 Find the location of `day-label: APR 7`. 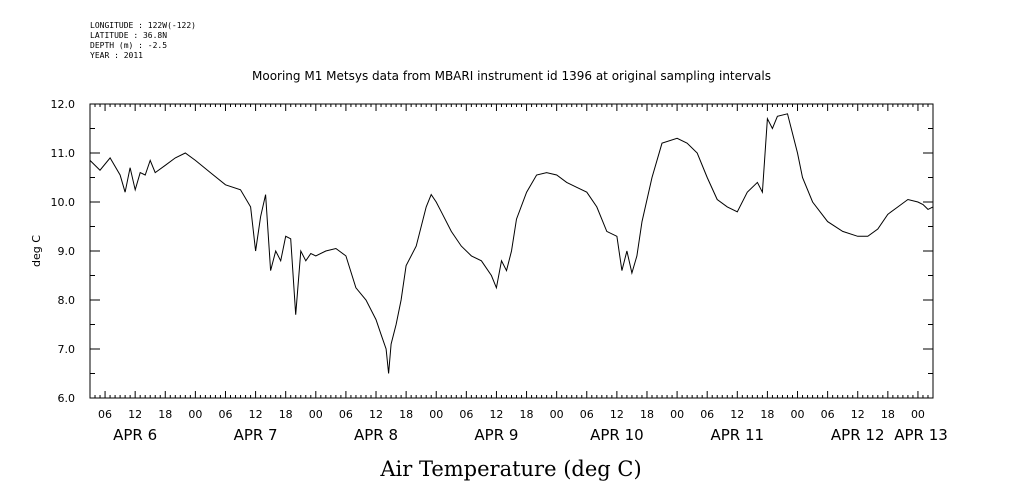

day-label: APR 7 is located at coordinates (256, 435).